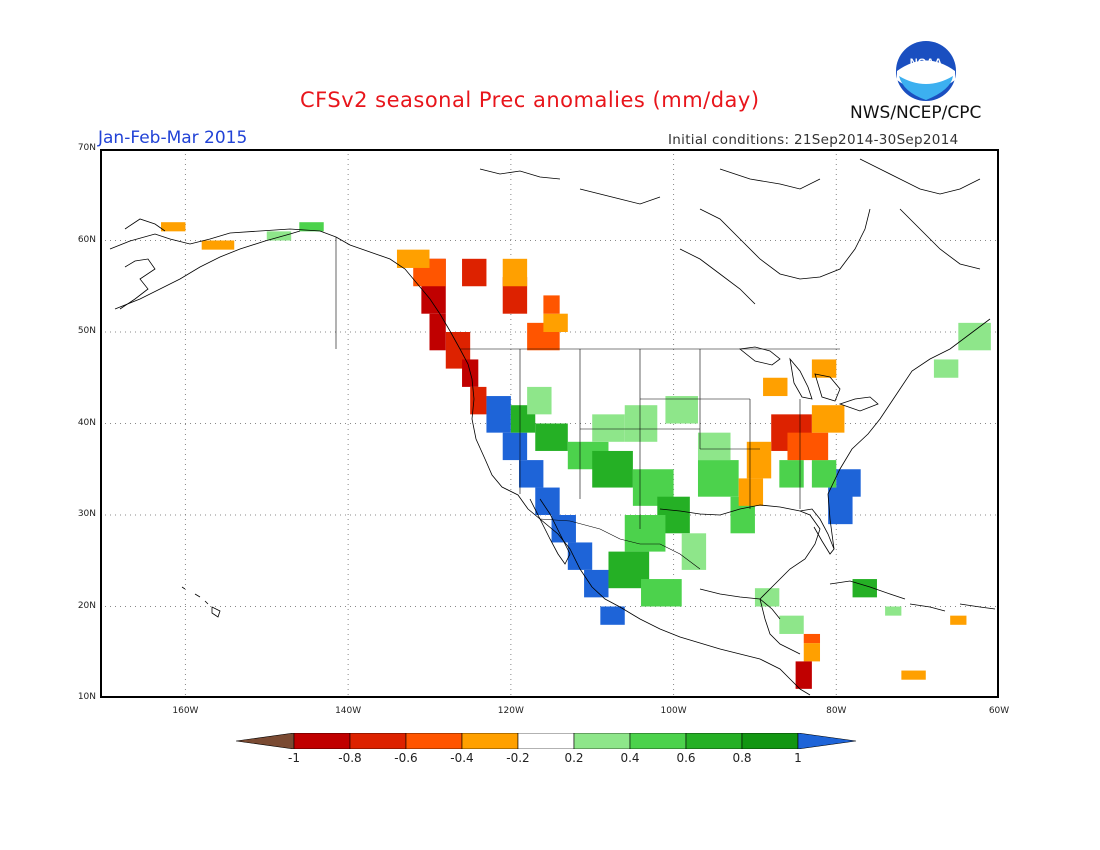 This screenshot has height=850, width=1100. Describe the element at coordinates (350, 758) in the screenshot. I see `colorbar-label: -0.8` at that location.